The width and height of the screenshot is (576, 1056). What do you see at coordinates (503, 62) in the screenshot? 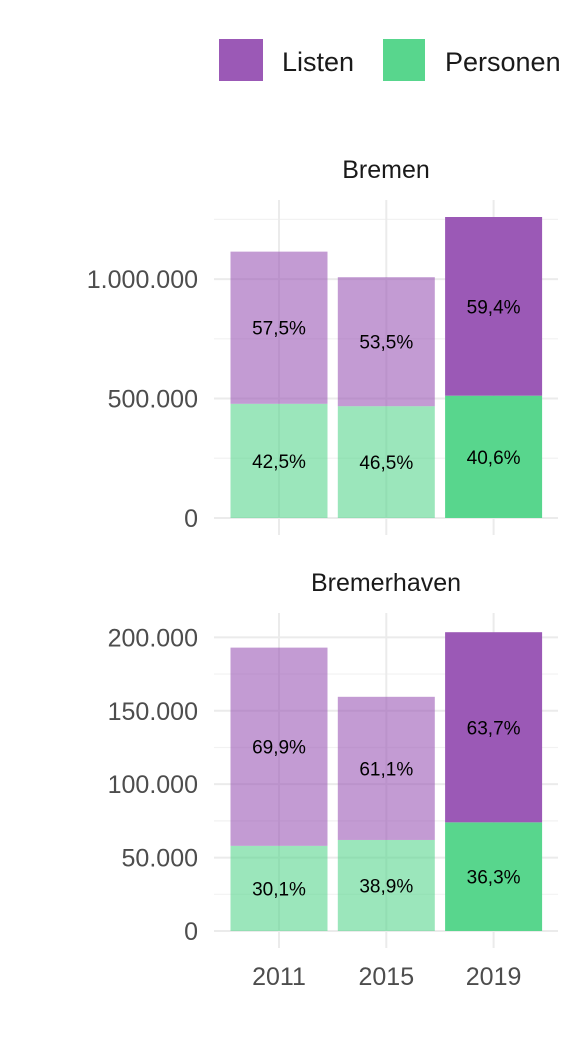
I see `legend-label-personen: Personen` at bounding box center [503, 62].